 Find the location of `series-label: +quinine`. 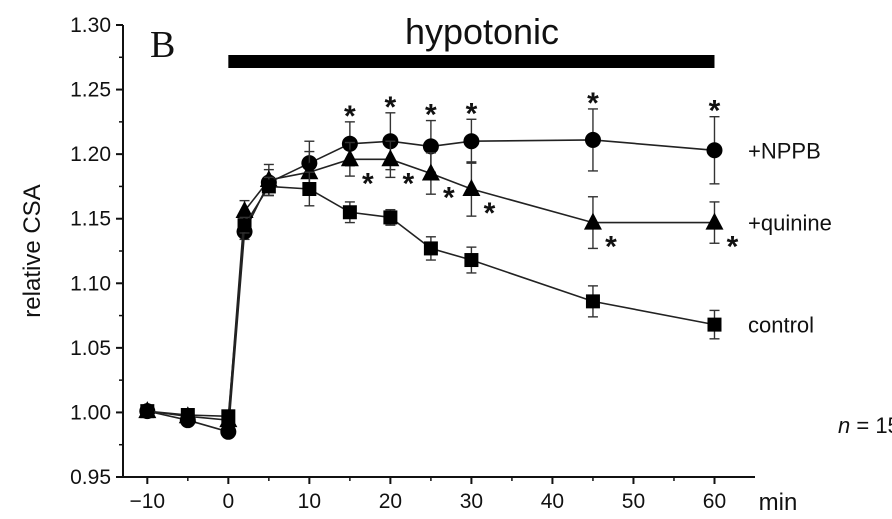

series-label: +quinine is located at coordinates (790, 223).